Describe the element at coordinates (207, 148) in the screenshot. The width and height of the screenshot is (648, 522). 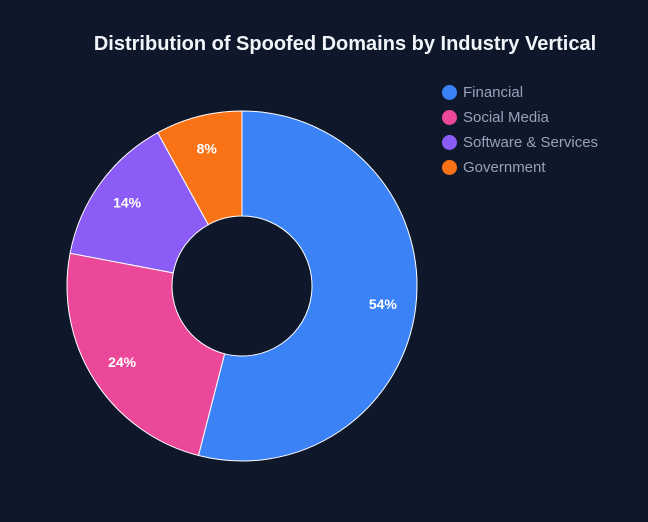
I see `data-label: 8%` at that location.